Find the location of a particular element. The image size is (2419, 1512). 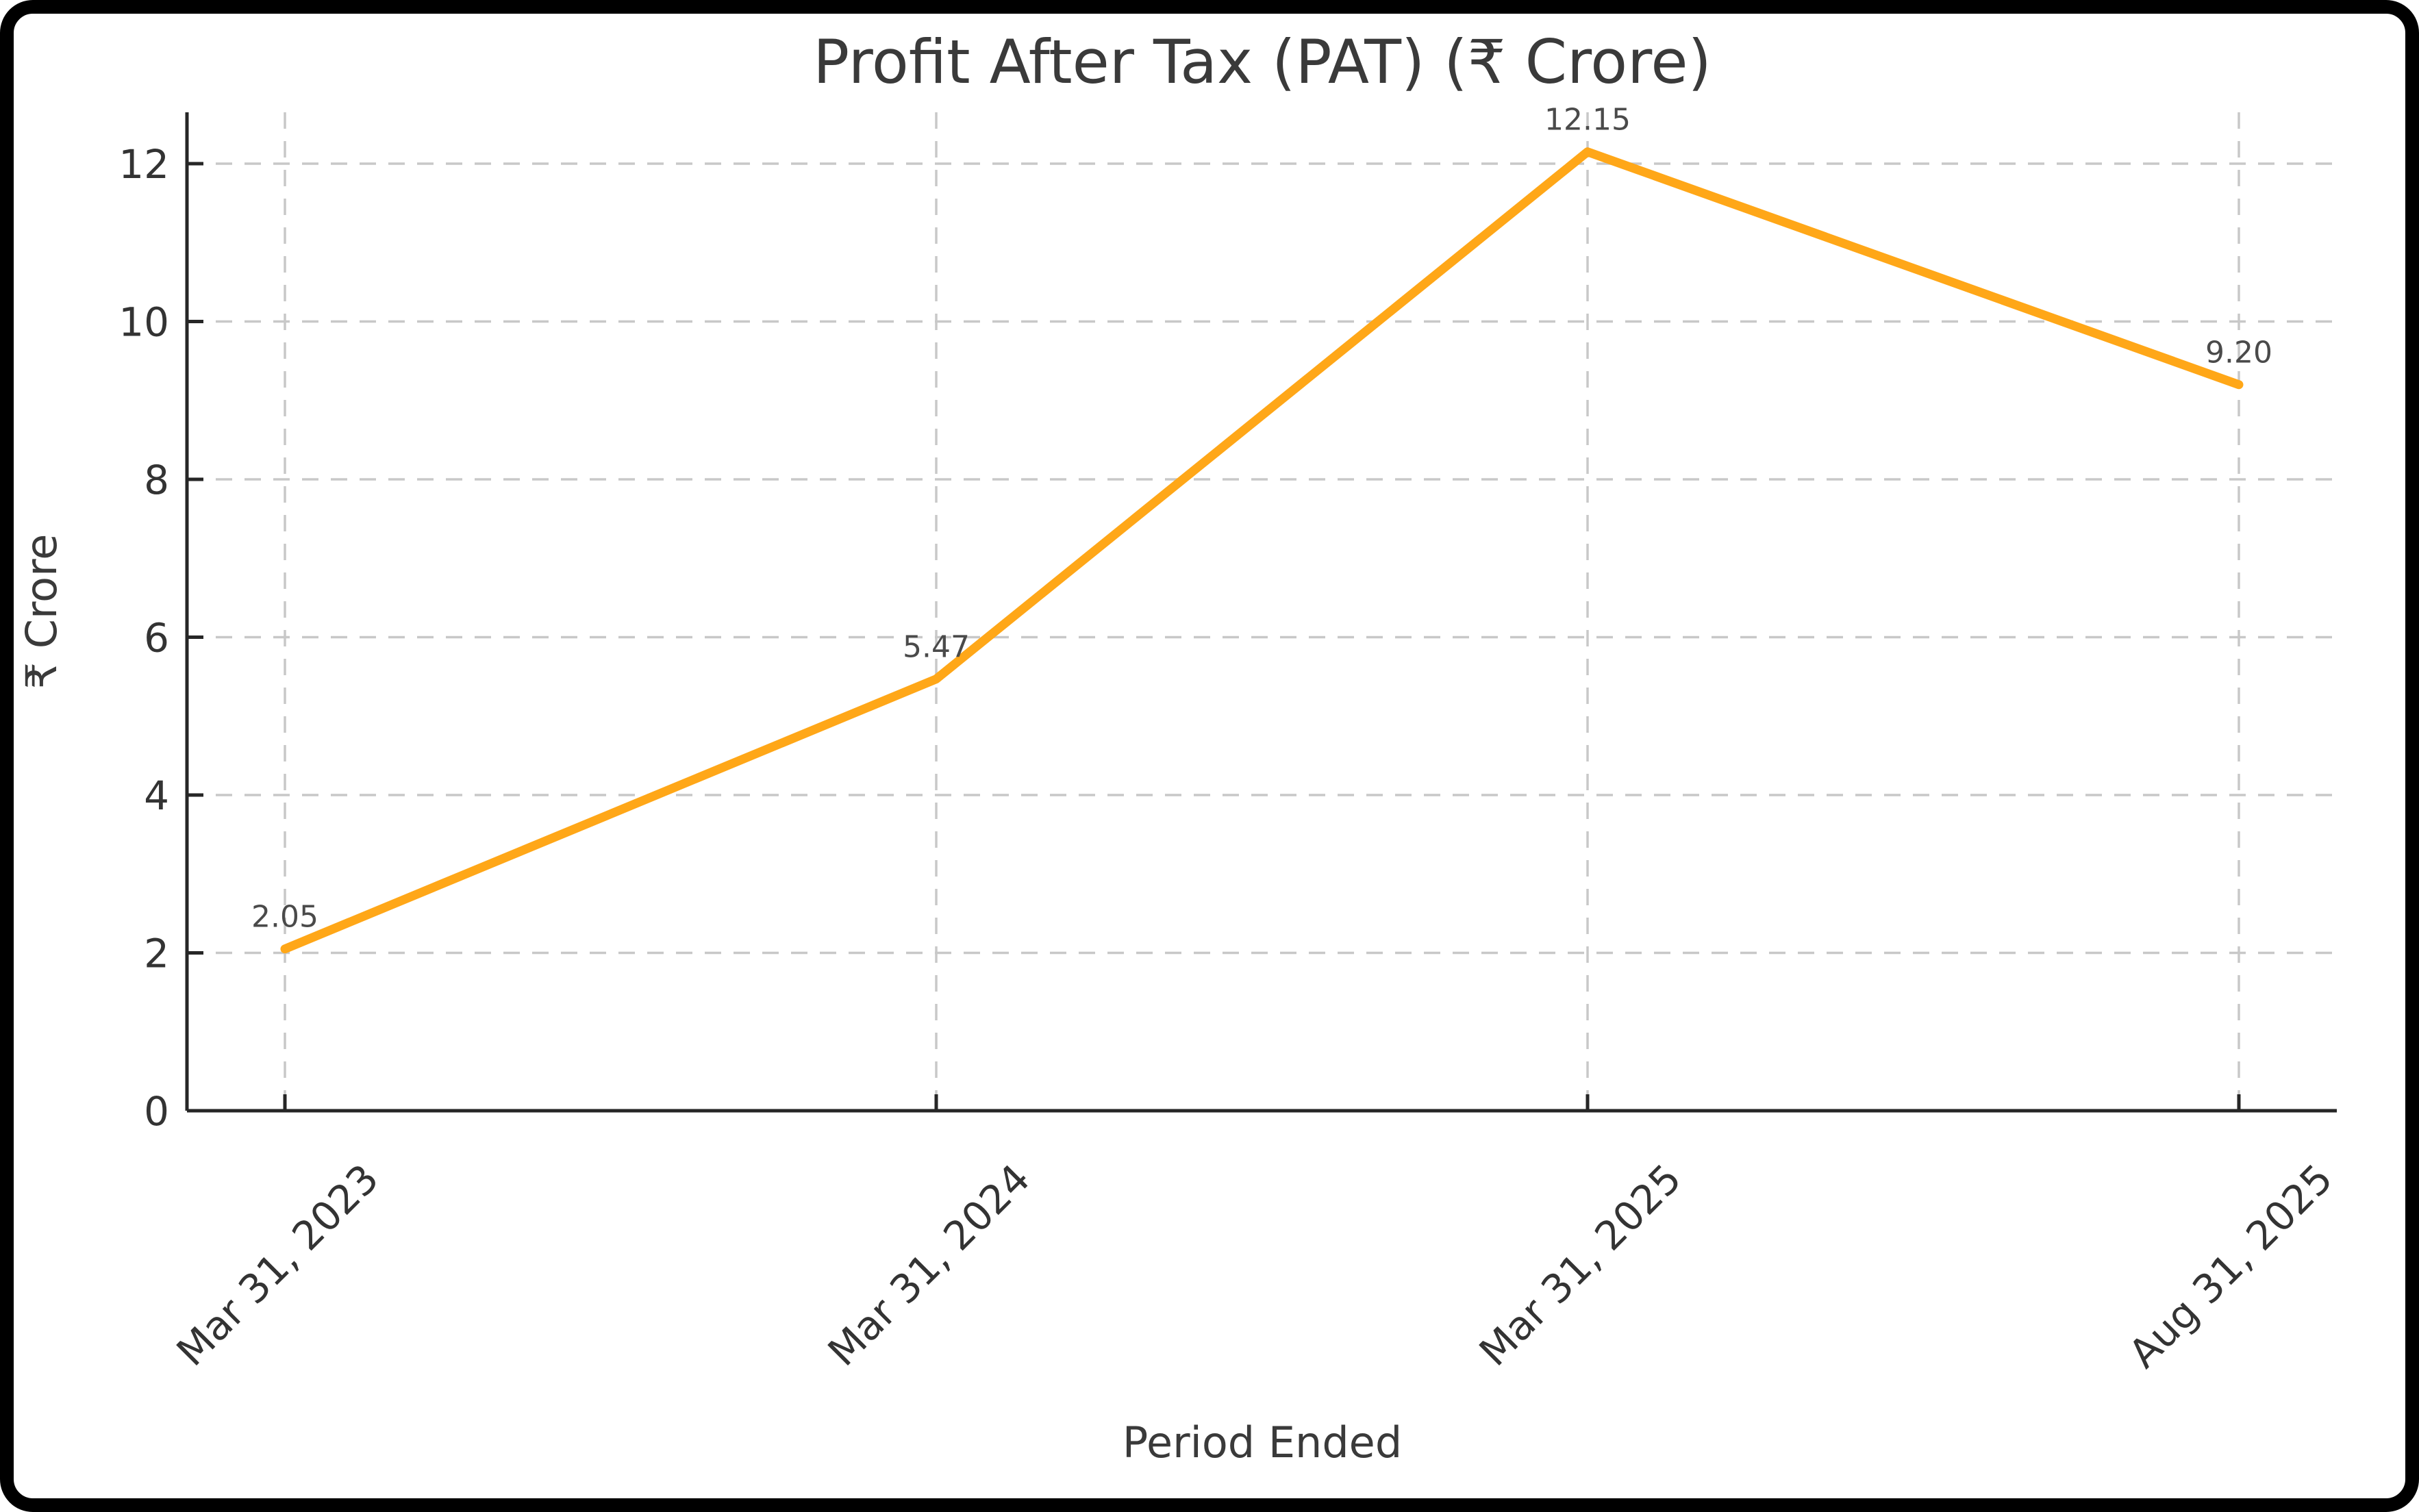

x-axis-label: Period Ended is located at coordinates (1262, 1442).